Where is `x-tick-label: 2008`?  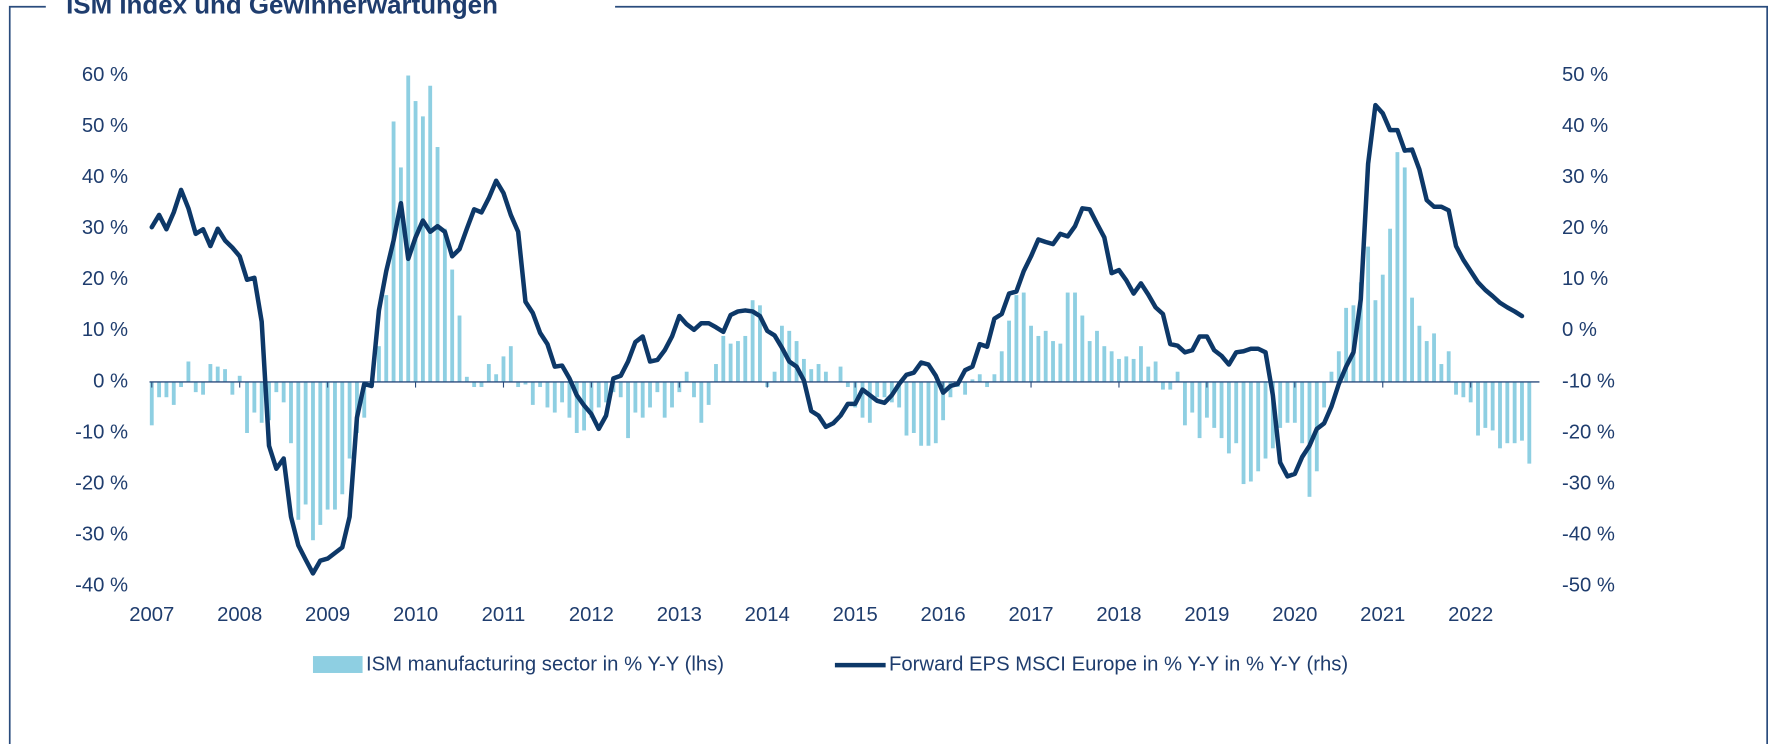
x-tick-label: 2008 is located at coordinates (239, 615).